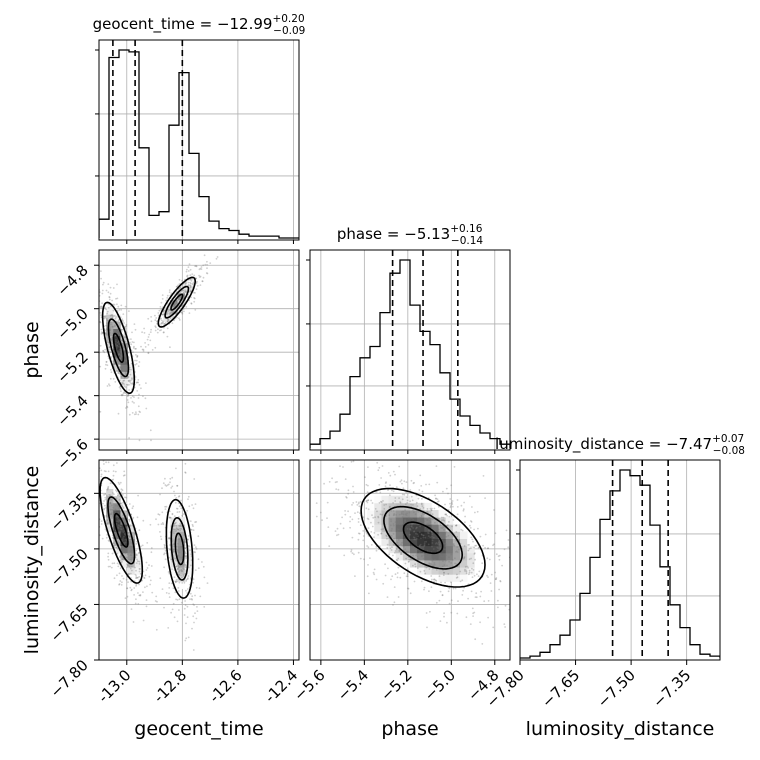 This screenshot has height=760, width=760. Describe the element at coordinates (396, 685) in the screenshot. I see `x-tick-label: −5.2` at that location.